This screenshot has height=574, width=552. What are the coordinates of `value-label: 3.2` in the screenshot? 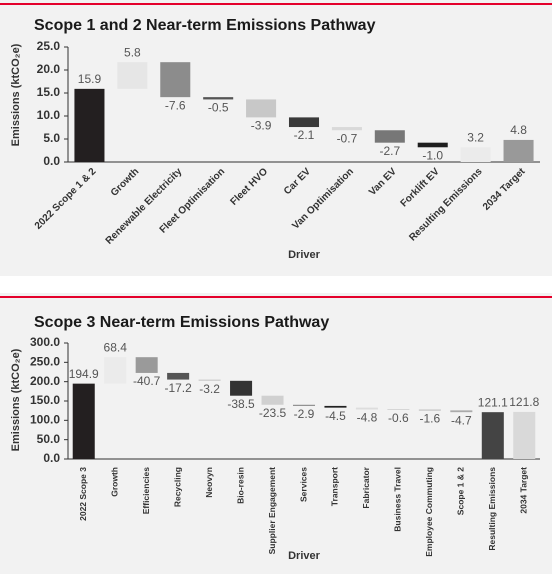 It's located at (475, 137).